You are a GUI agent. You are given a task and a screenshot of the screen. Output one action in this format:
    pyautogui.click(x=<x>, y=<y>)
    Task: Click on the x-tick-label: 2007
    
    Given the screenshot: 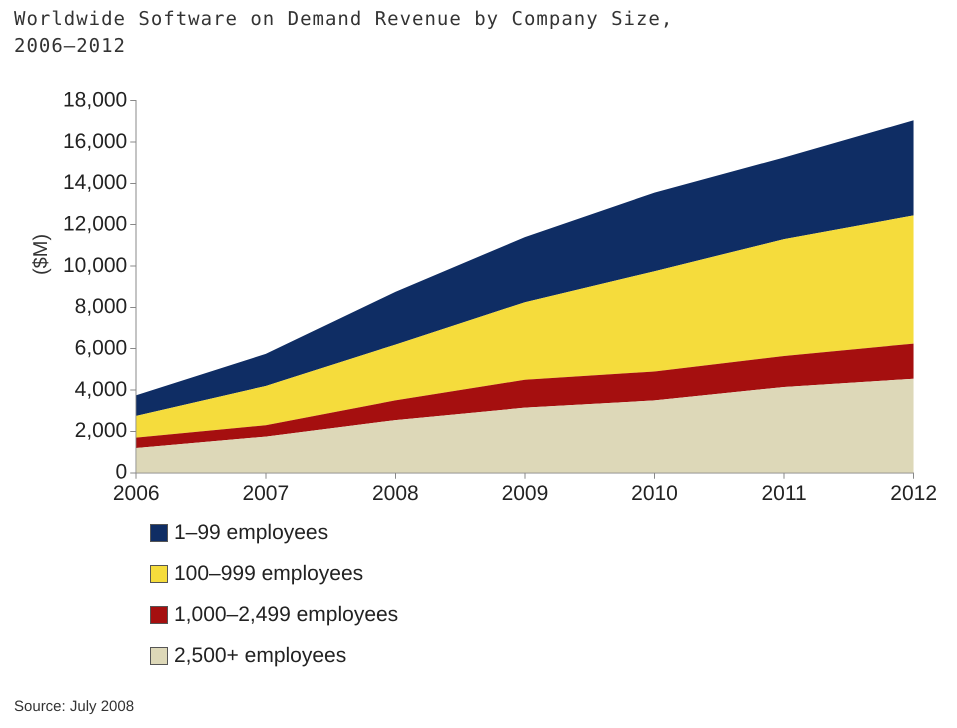 What is the action you would take?
    pyautogui.click(x=266, y=494)
    